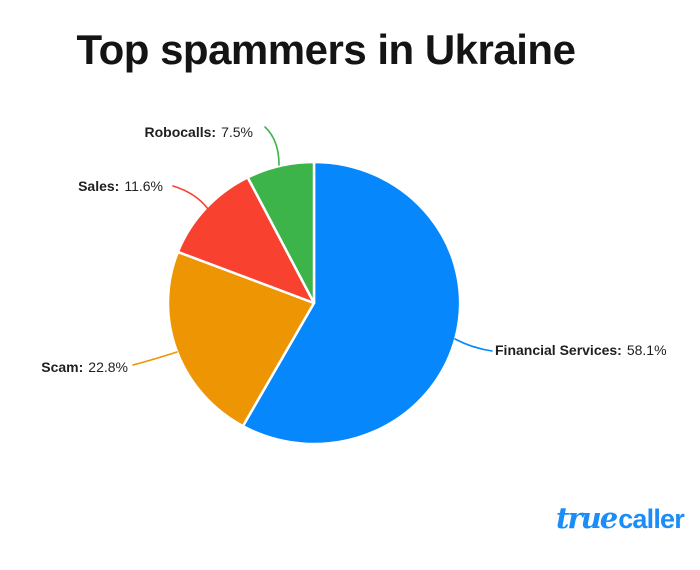  What do you see at coordinates (558, 350) in the screenshot?
I see `slice-label-name: Financial Services:` at bounding box center [558, 350].